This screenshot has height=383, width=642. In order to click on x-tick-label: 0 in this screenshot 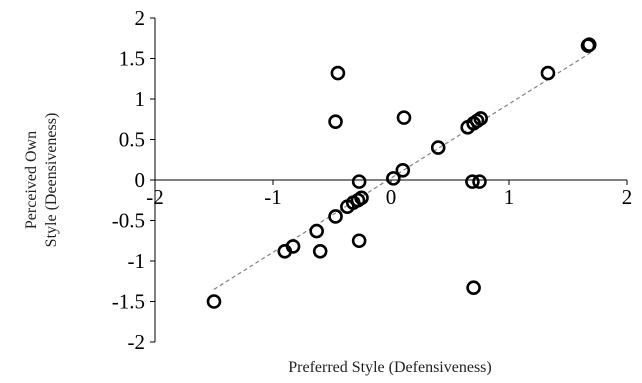, I will do `click(391, 197)`.